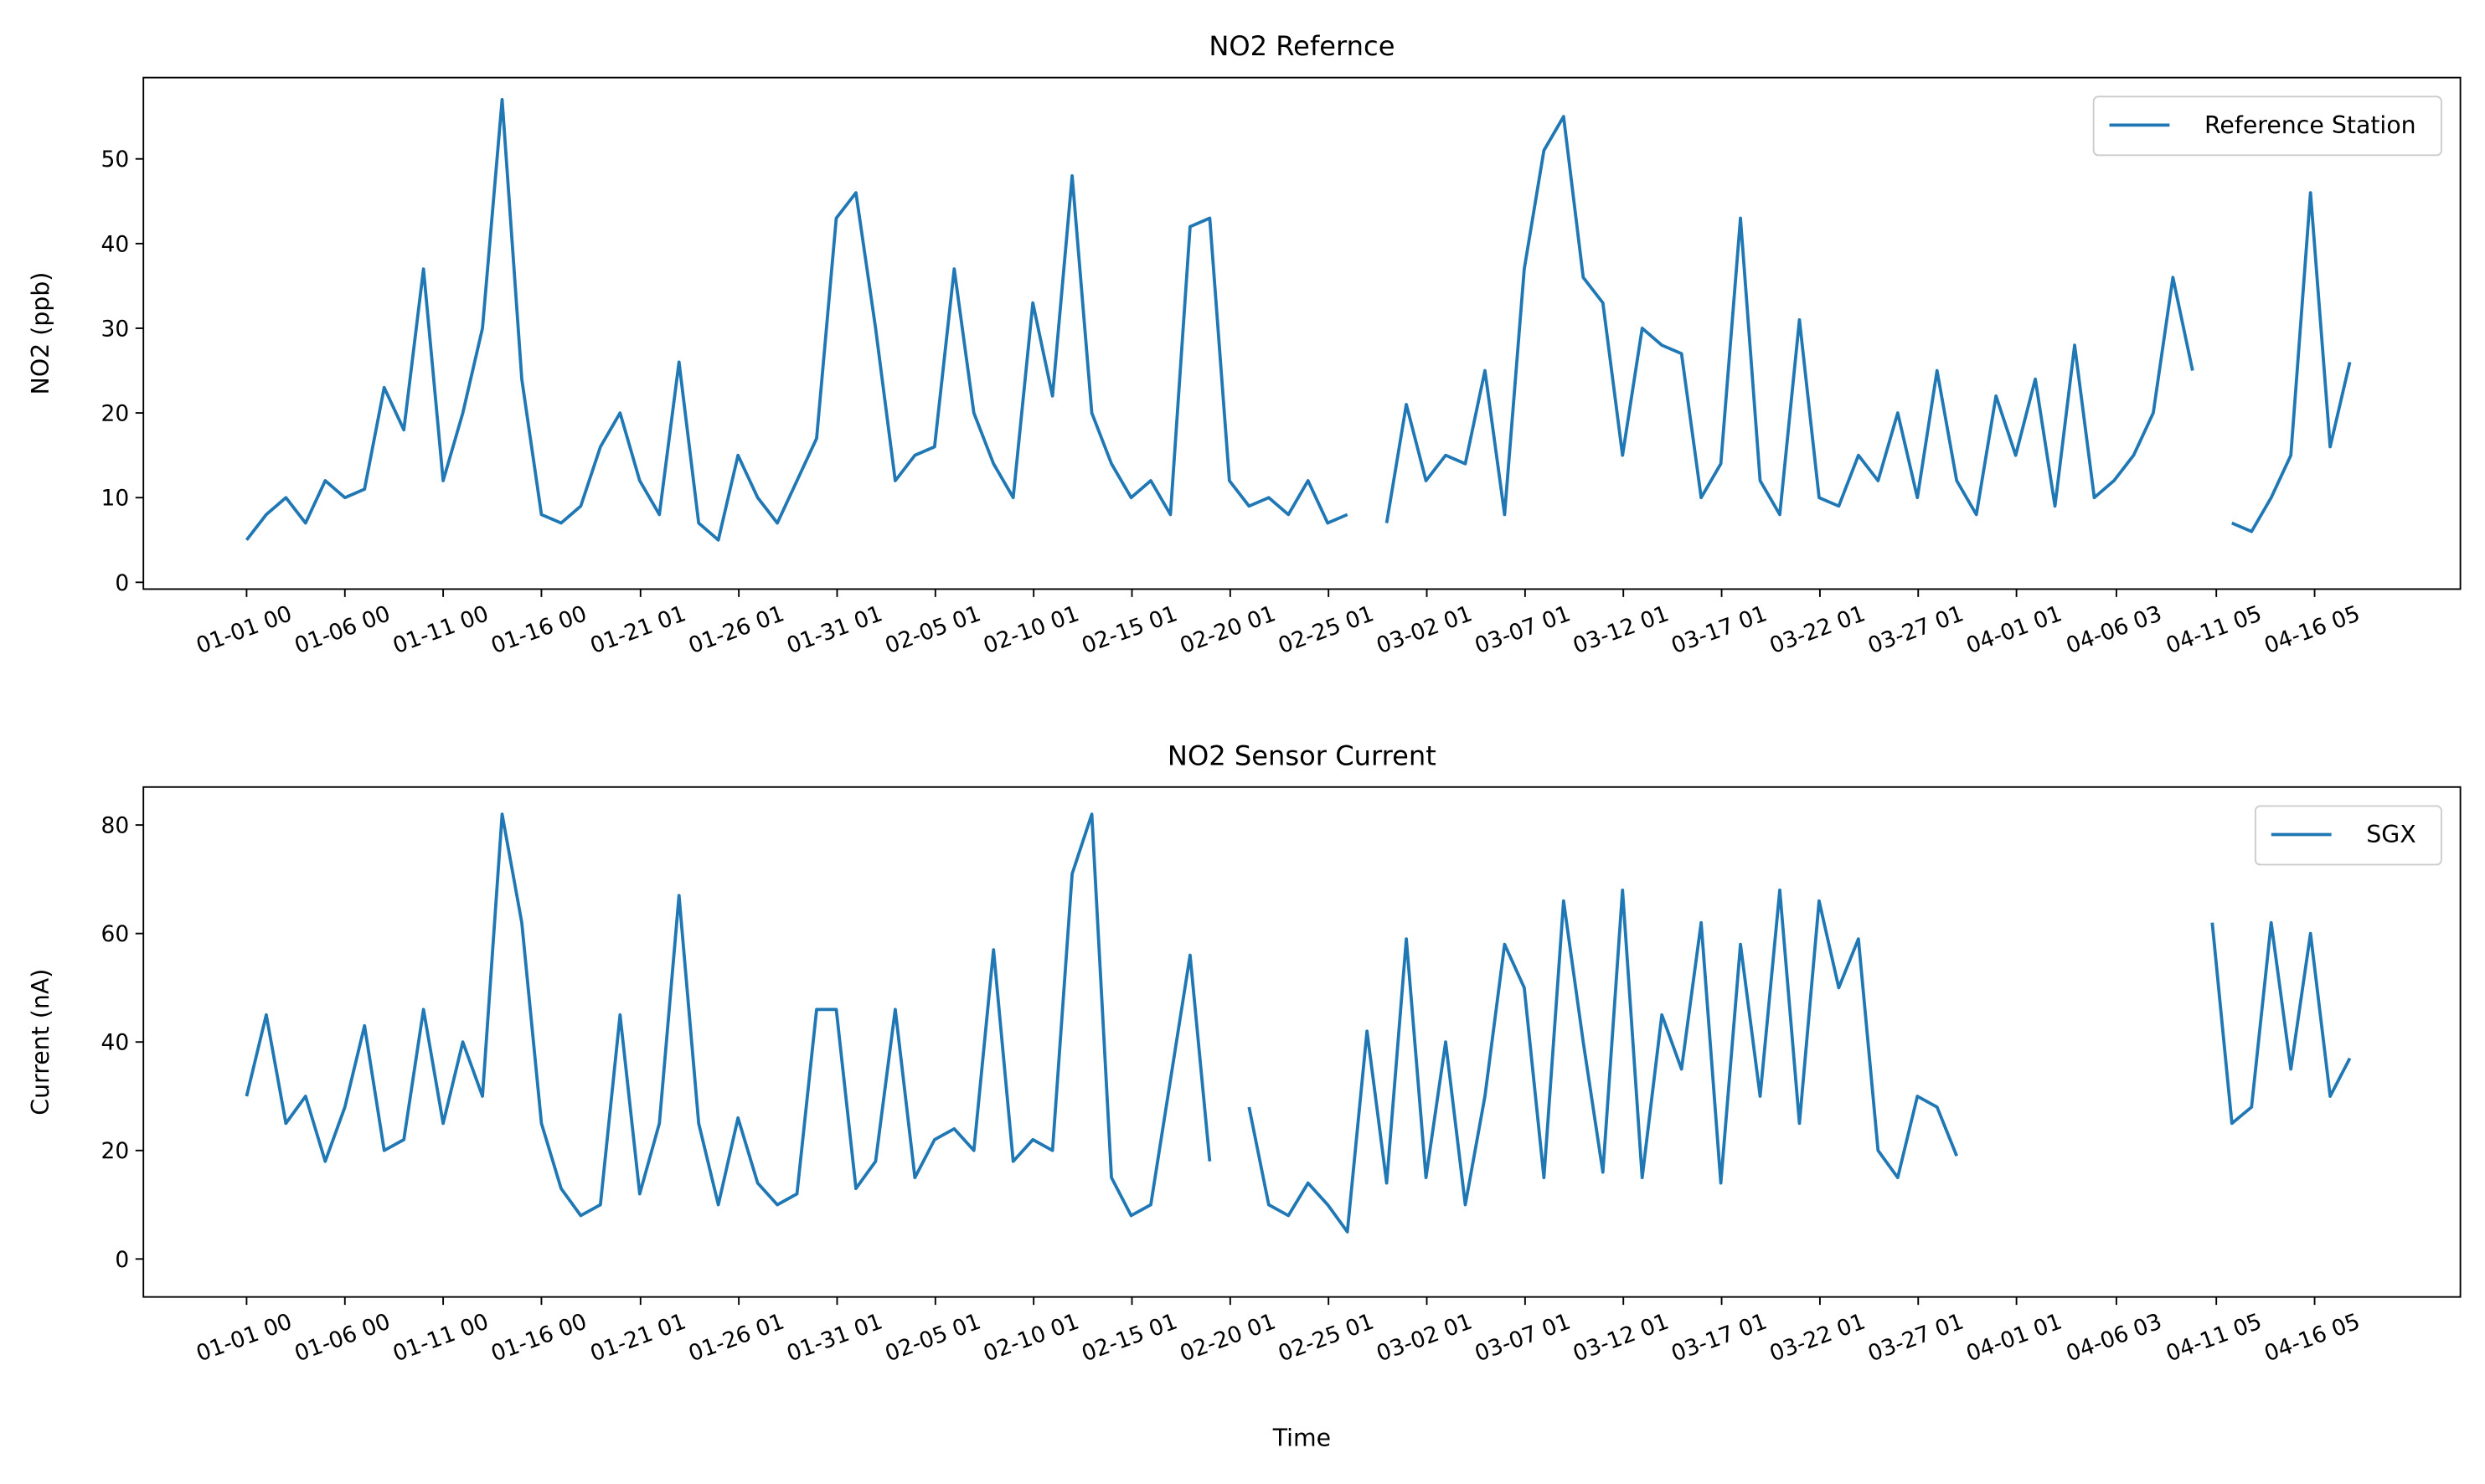 The width and height of the screenshot is (2485, 1484). I want to click on legend: SGX, so click(2348, 835).